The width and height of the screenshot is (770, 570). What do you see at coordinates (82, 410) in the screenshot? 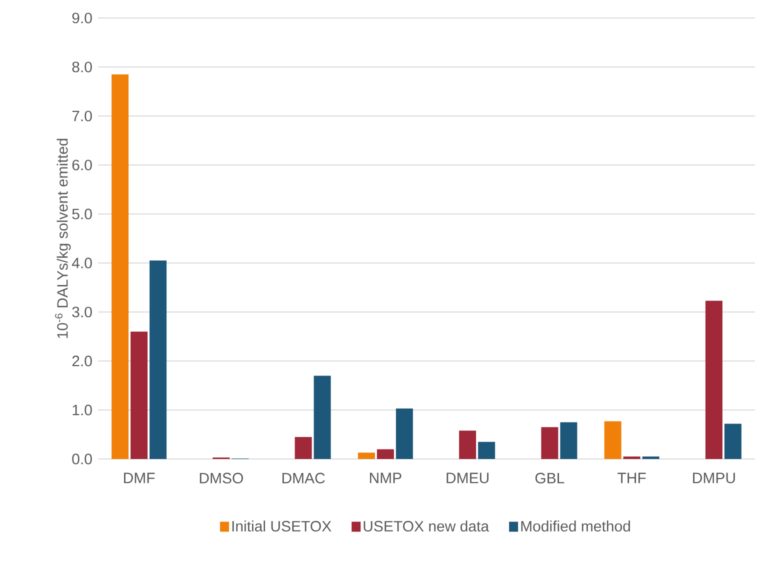
I see `y-tick-label: 1.0` at bounding box center [82, 410].